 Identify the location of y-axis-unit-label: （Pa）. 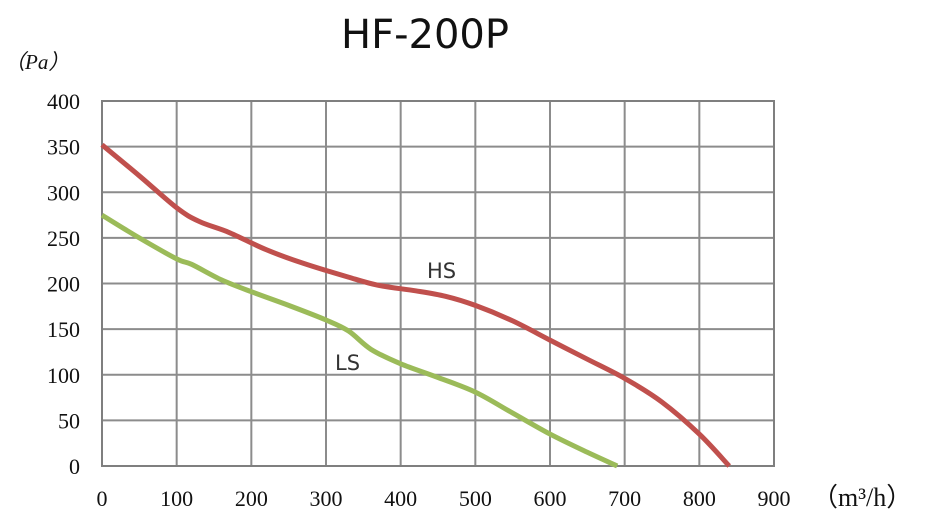
(36, 62).